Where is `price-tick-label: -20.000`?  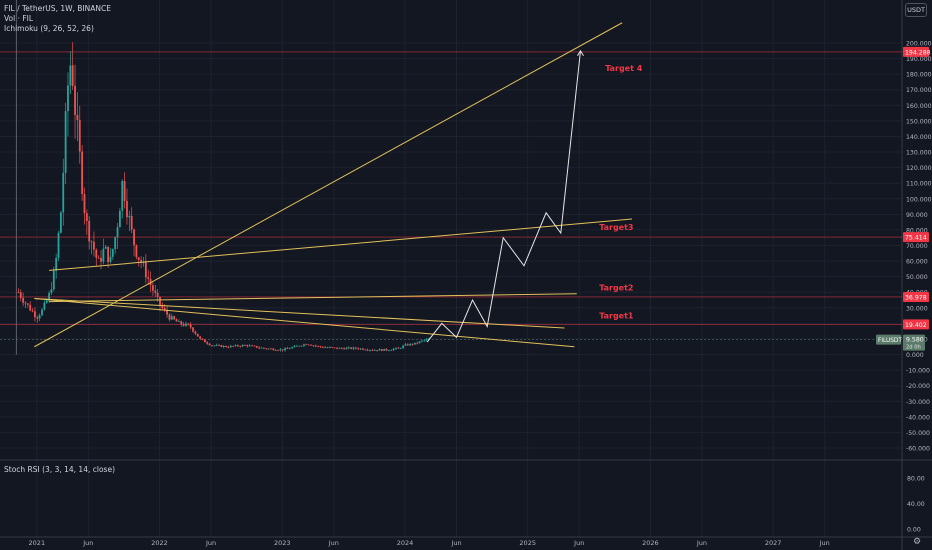 price-tick-label: -20.000 is located at coordinates (918, 386).